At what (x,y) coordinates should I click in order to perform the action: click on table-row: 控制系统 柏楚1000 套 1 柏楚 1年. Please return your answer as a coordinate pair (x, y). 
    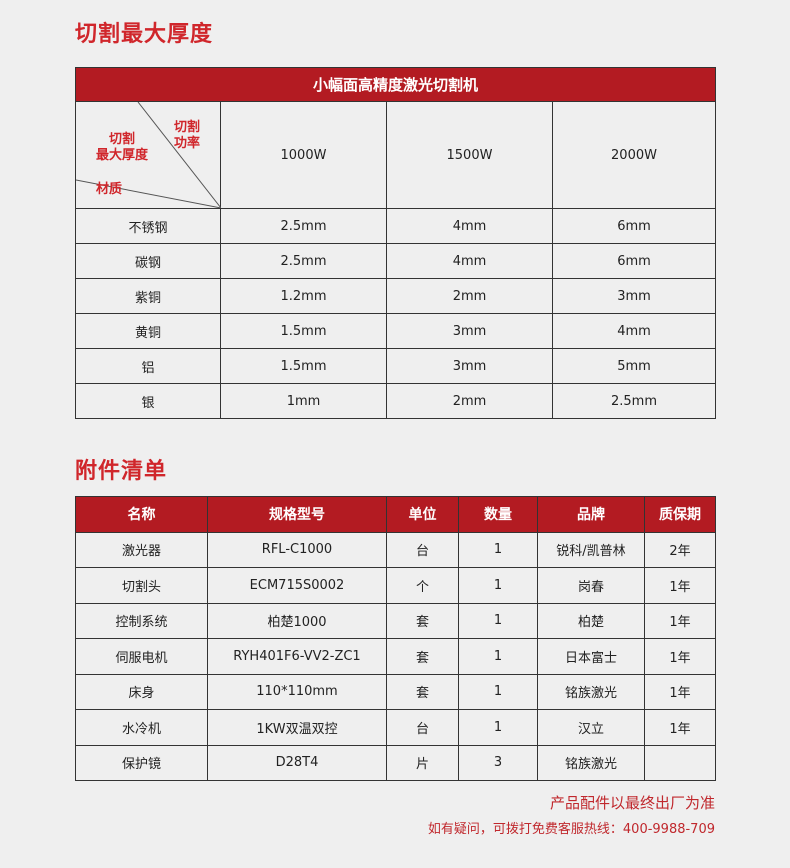
    Looking at the image, I should click on (395, 620).